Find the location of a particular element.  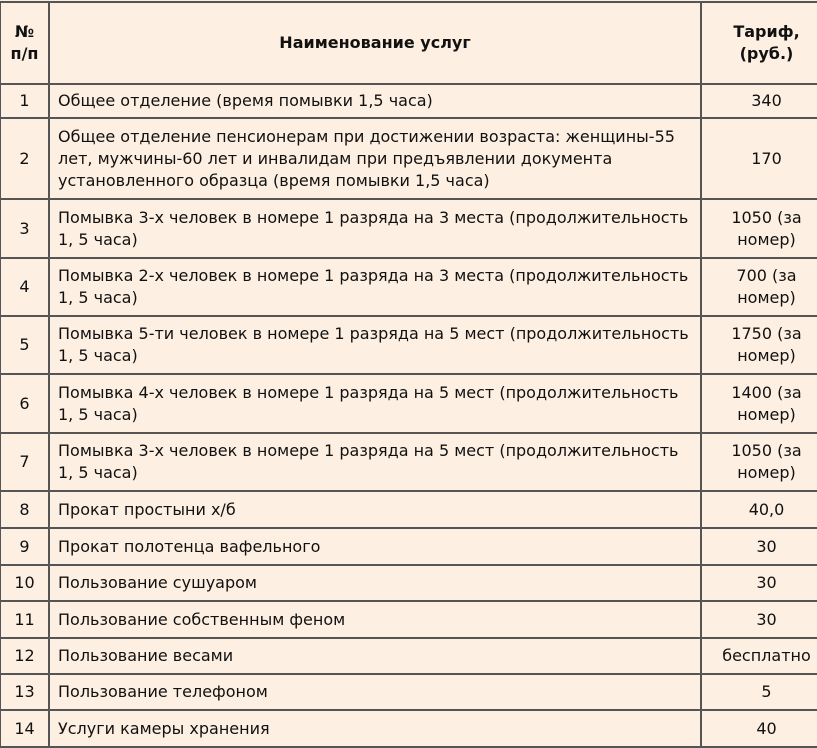

service-name: Пользование сушуаром is located at coordinates (375, 583).